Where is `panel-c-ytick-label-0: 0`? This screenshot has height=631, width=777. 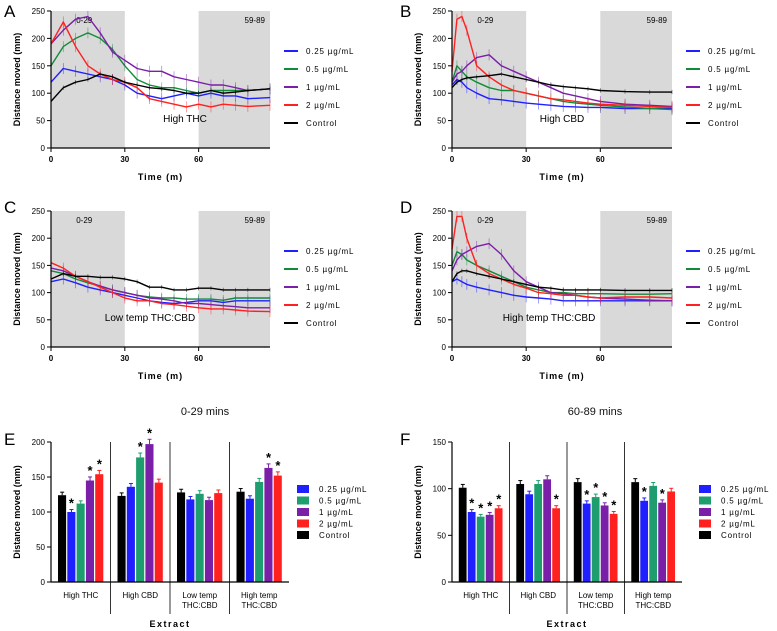
panel-c-ytick-label-0: 0 is located at coordinates (43, 347).